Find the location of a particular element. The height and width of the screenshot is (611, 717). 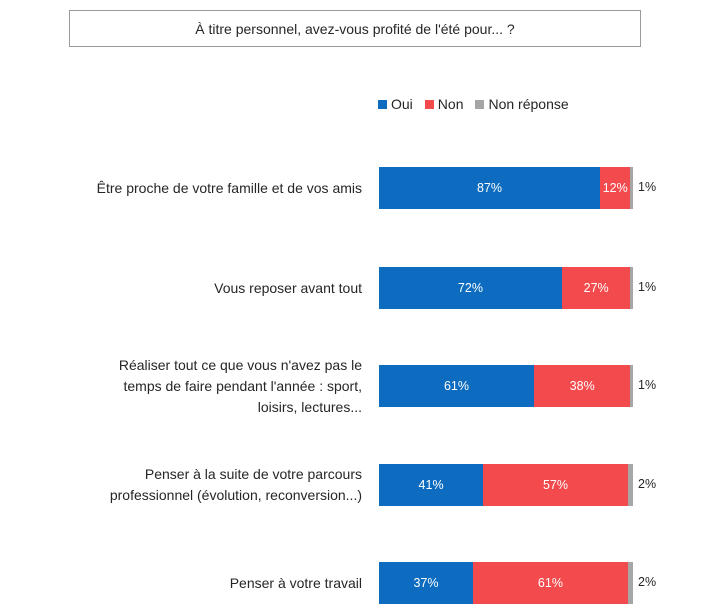

bar-segment-oui: 41% is located at coordinates (431, 485).